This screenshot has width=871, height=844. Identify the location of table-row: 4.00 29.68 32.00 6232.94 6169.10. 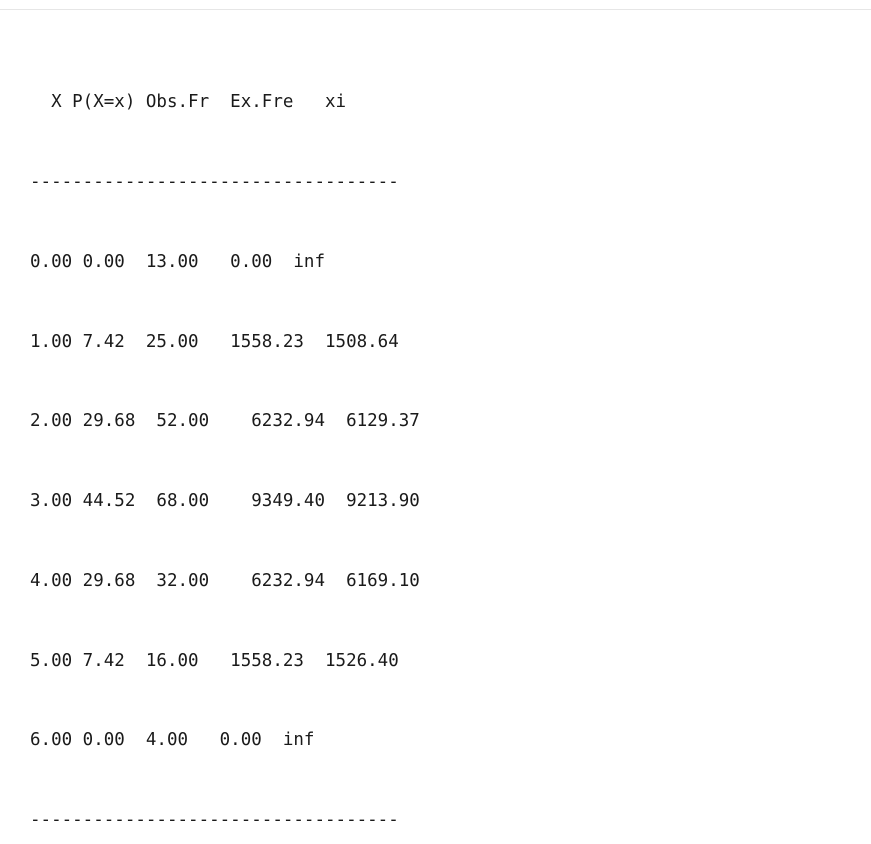
(225, 580).